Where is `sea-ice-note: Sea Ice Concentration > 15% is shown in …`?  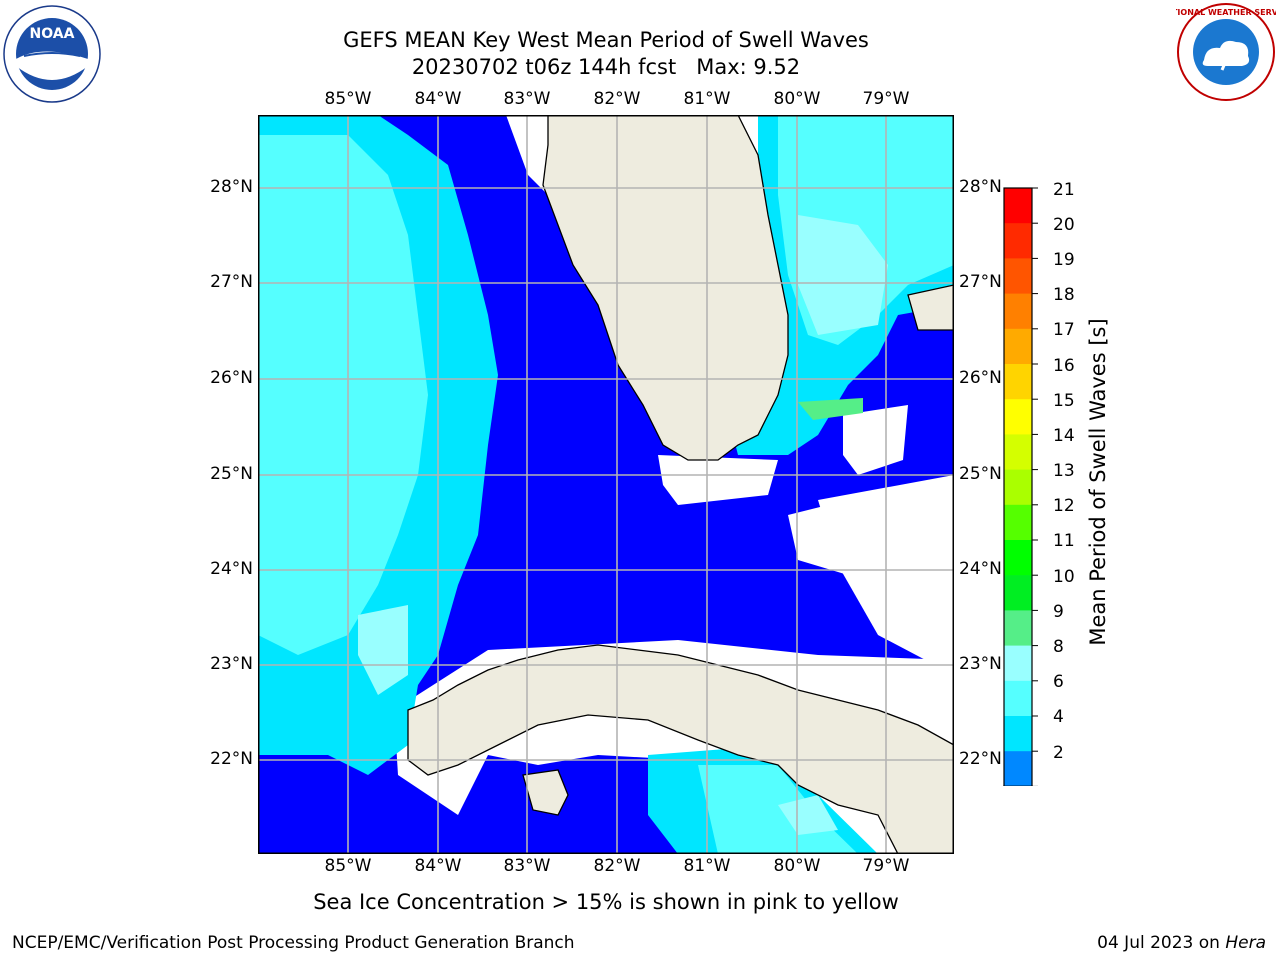
sea-ice-note: Sea Ice Concentration > 15% is shown in … is located at coordinates (606, 902).